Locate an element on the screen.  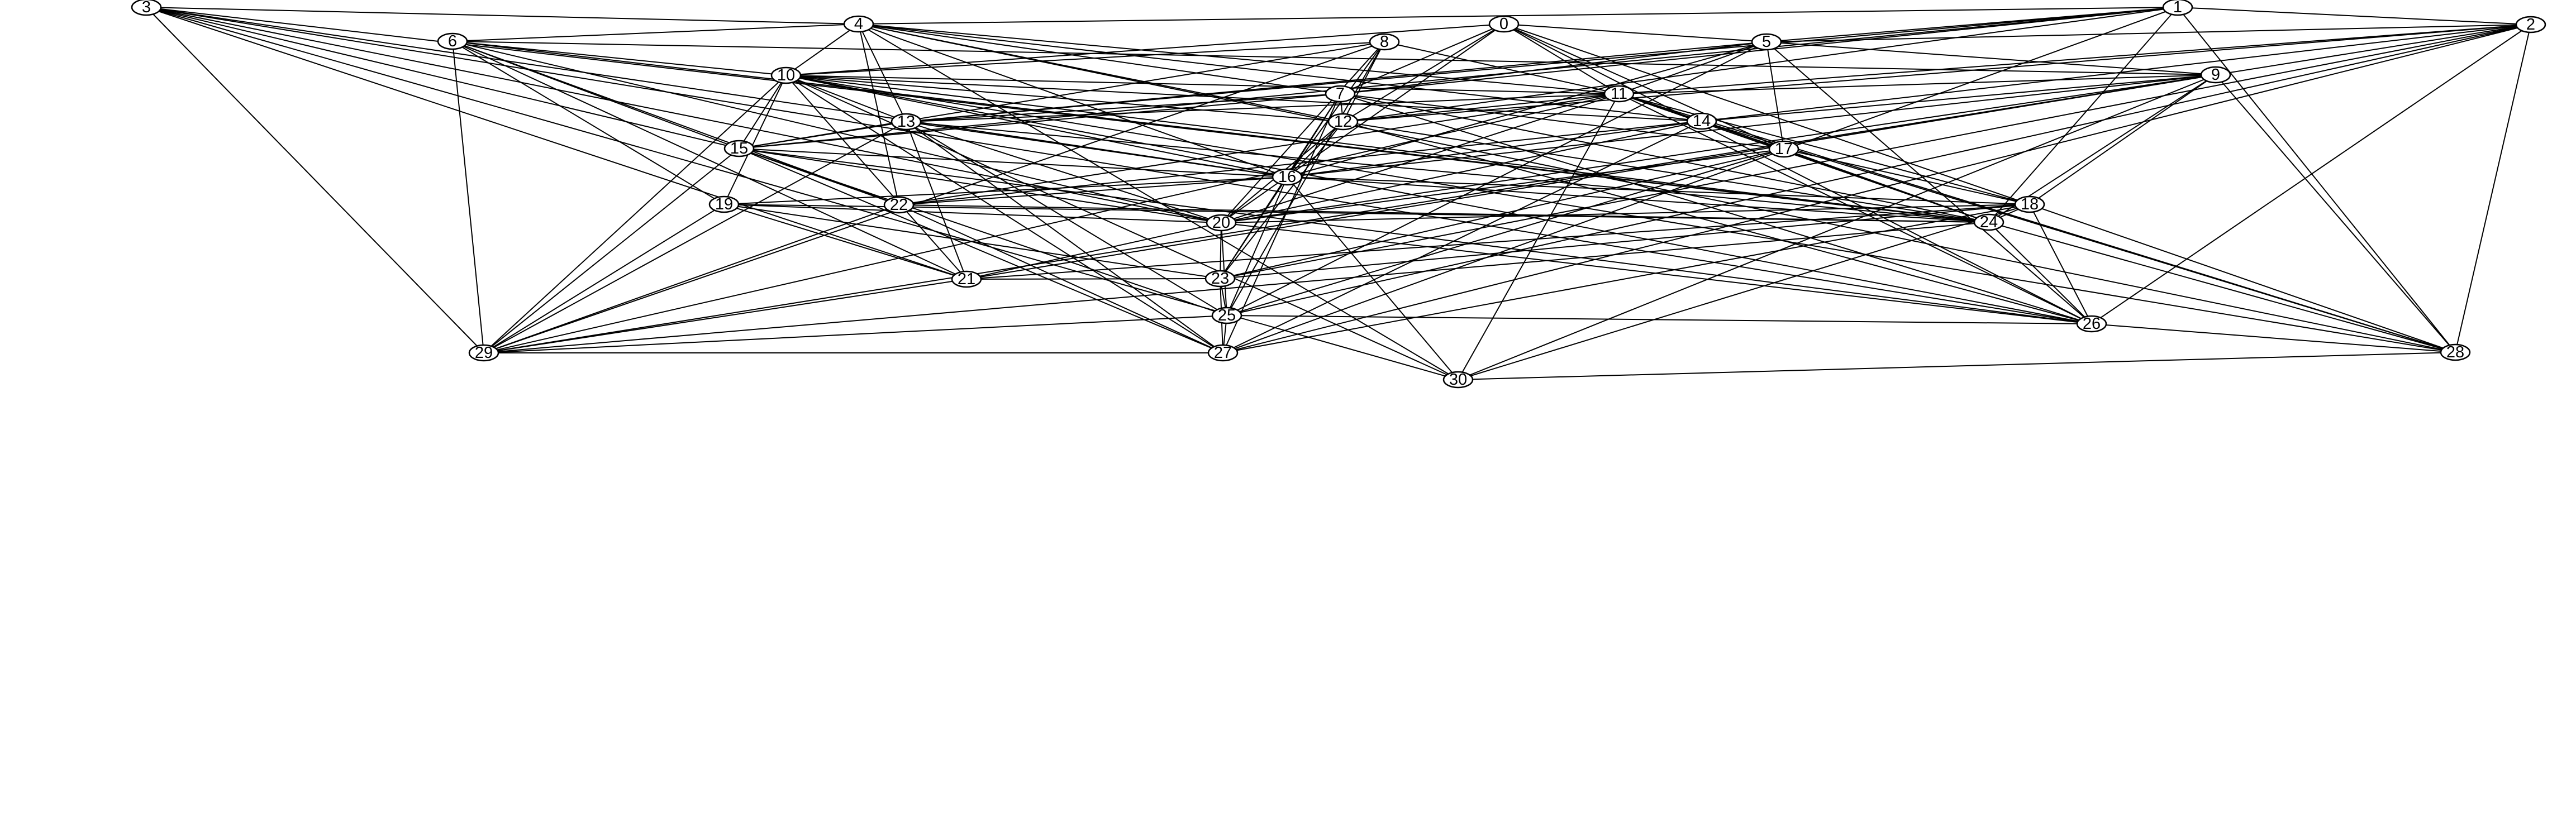
node-label: 26 is located at coordinates (2092, 324).